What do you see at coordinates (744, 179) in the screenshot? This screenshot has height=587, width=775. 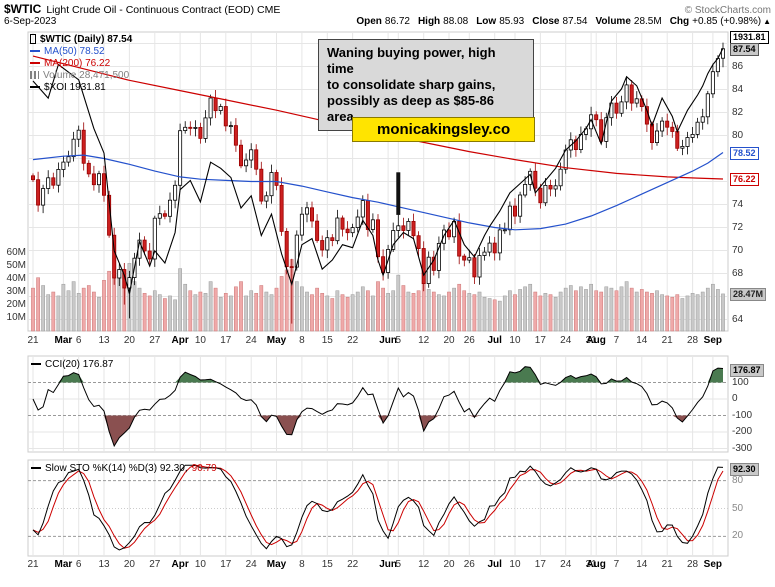 I see `ma200-value-box: 76.22` at bounding box center [744, 179].